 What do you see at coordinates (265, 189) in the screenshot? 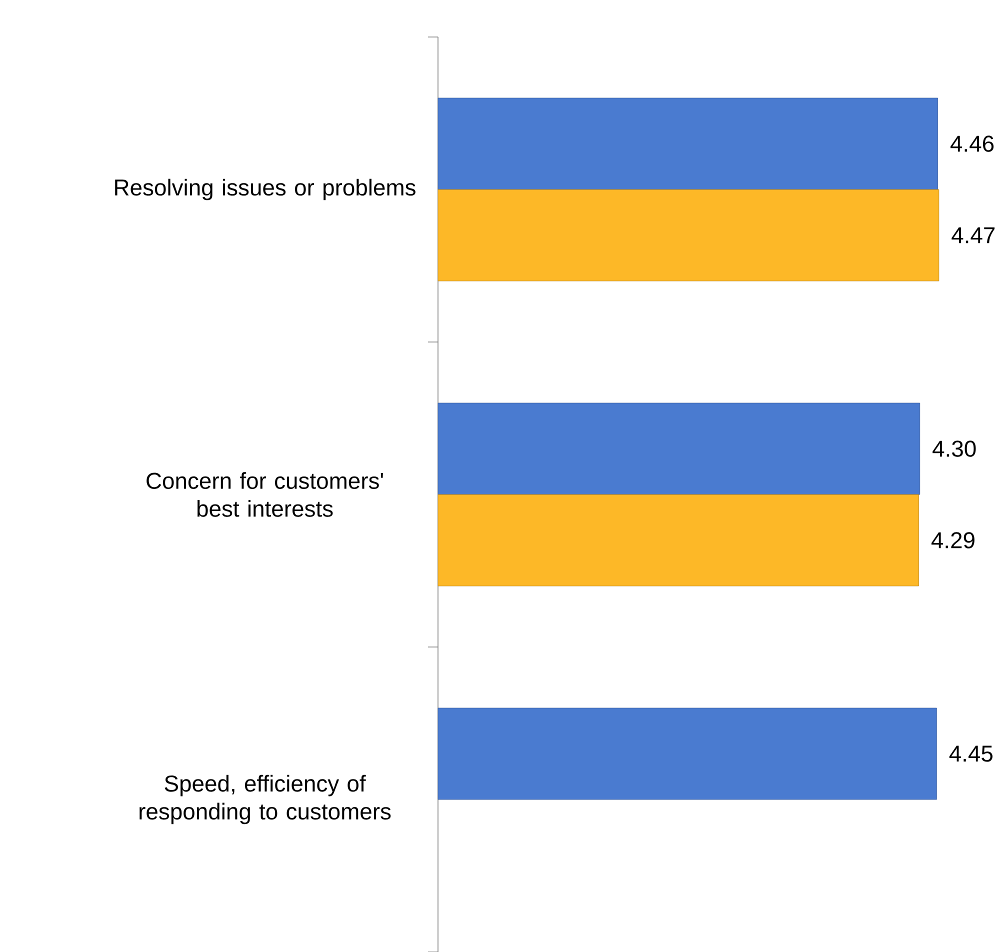
I see `y-tick-label: Resolving issues or problems` at bounding box center [265, 189].